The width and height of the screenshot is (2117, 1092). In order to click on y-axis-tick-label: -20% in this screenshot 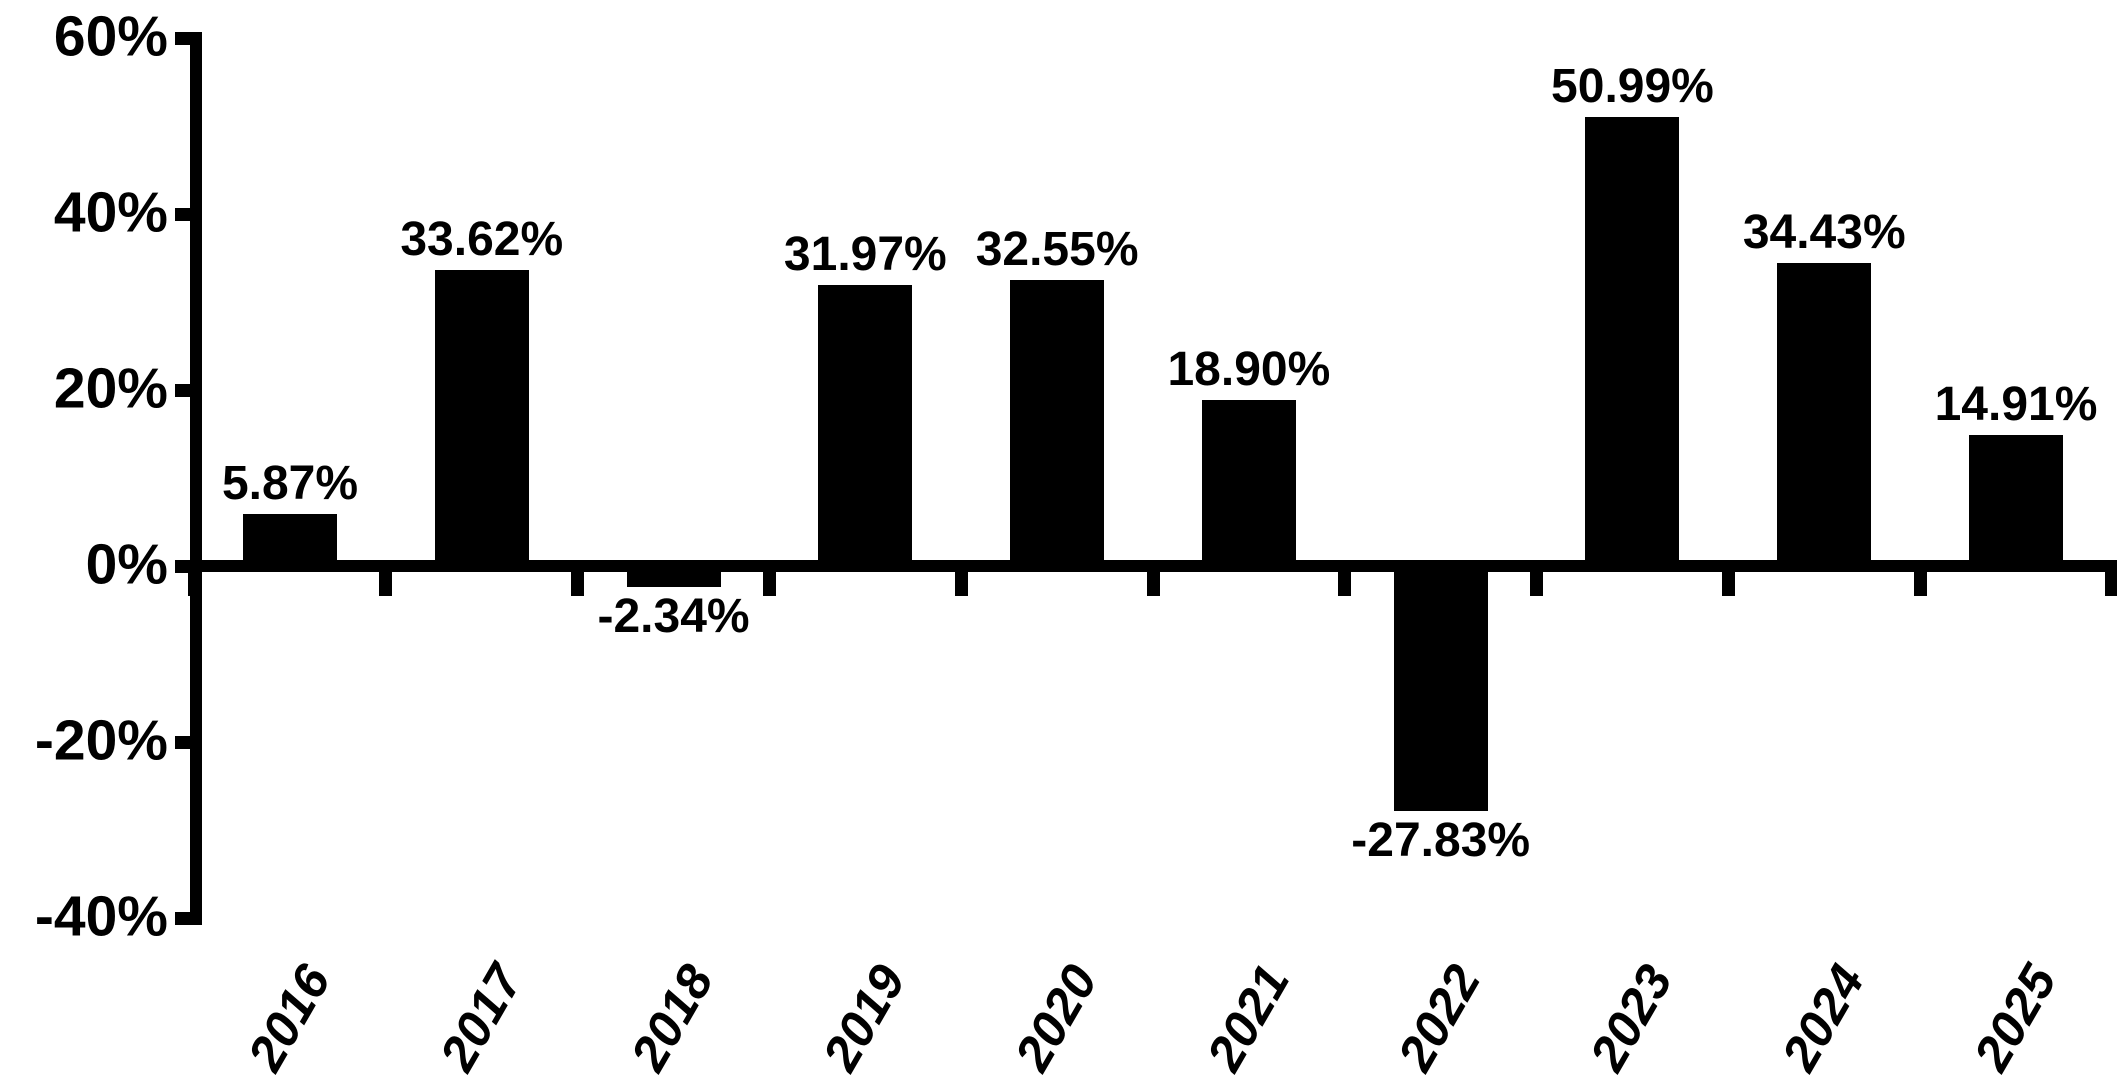, I will do `click(101, 740)`.